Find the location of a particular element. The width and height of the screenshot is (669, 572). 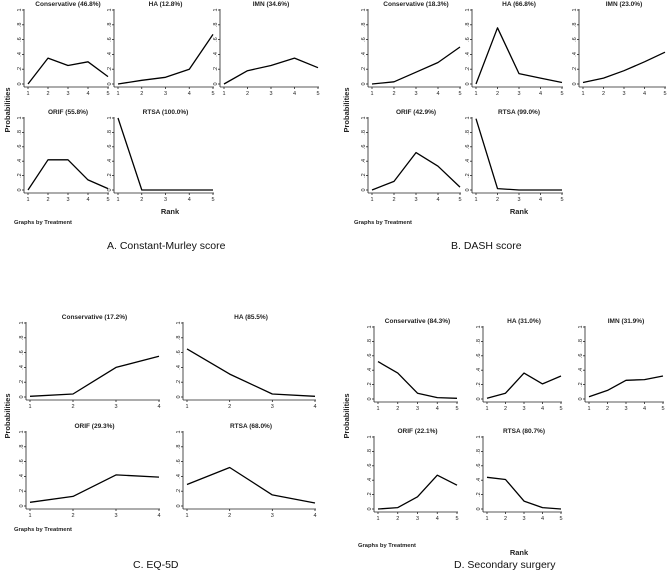

panel-title: RTSA (68.0%) is located at coordinates (251, 426).